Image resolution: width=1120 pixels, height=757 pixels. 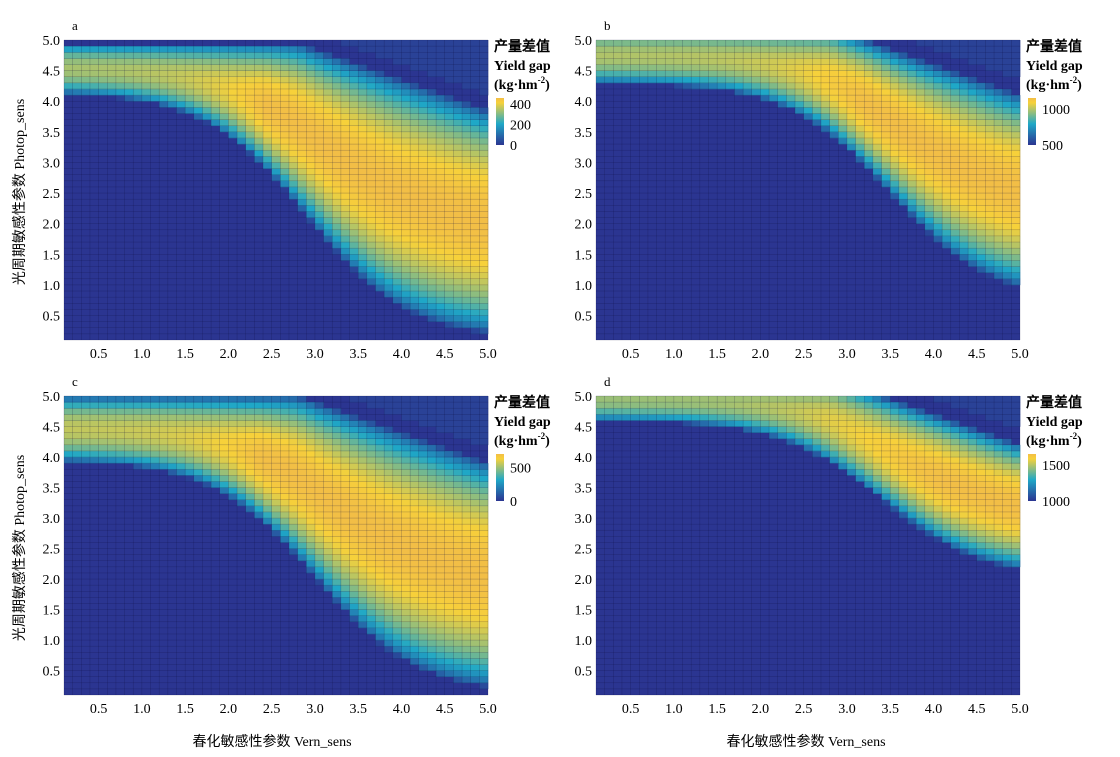 What do you see at coordinates (584, 102) in the screenshot?
I see `y-tick-label: 4.0` at bounding box center [584, 102].